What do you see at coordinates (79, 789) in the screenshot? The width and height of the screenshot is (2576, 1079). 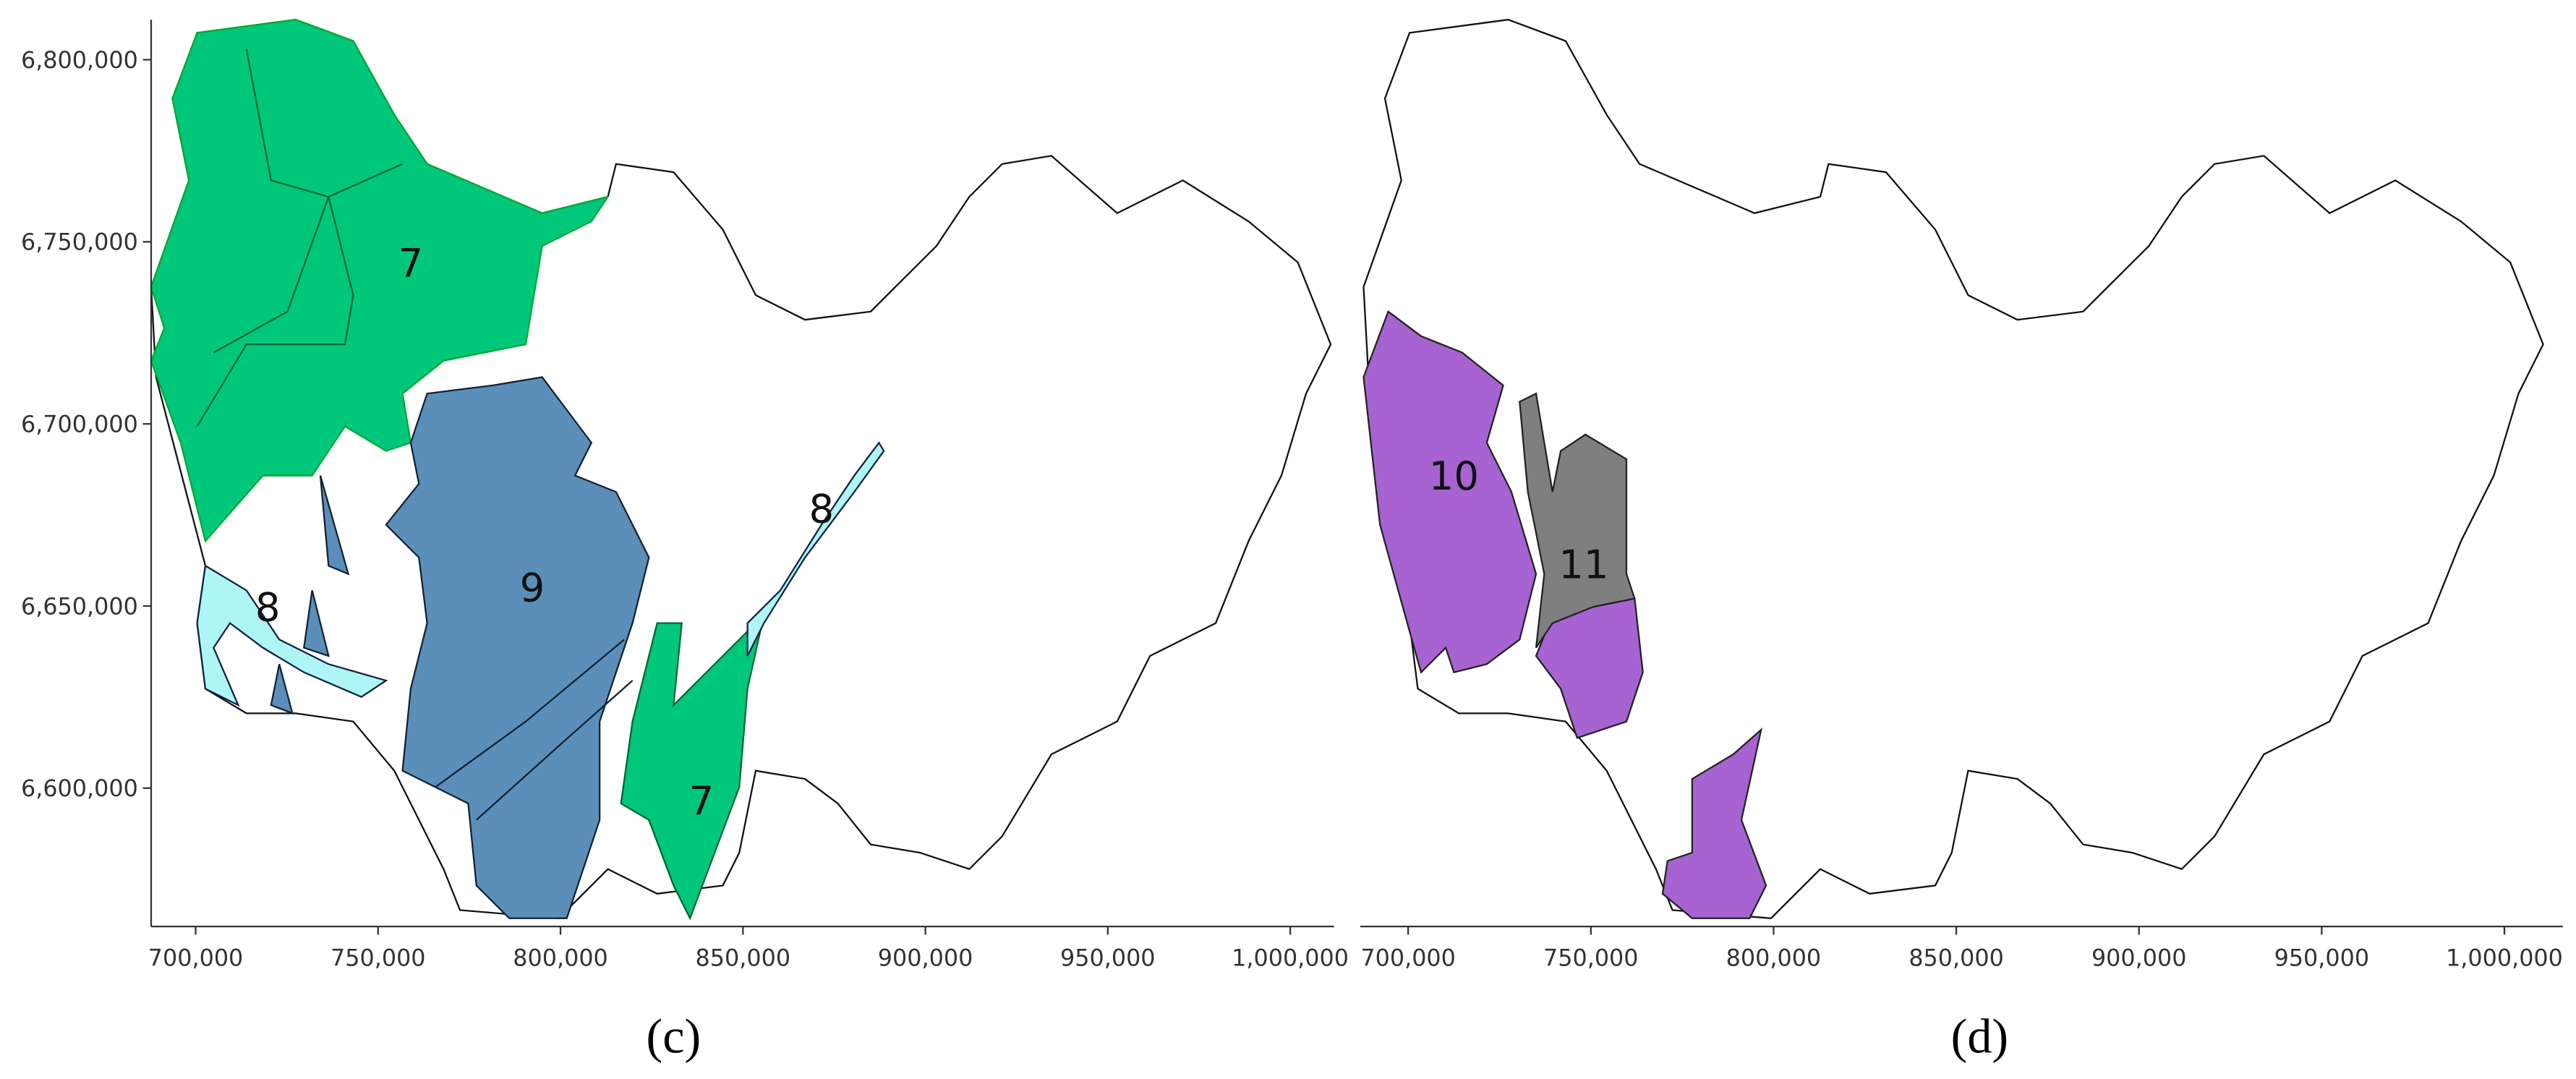 I see `y-tick-label: 6,600,000` at bounding box center [79, 789].